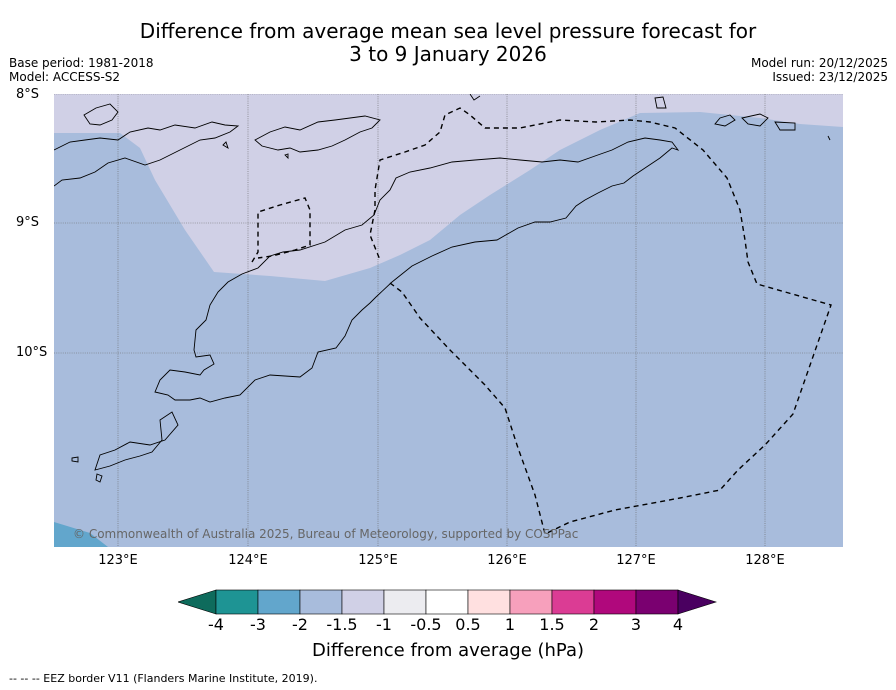 The height and width of the screenshot is (690, 896). Describe the element at coordinates (448, 54) in the screenshot. I see `title-line-2: 3 to 9 January 2026` at that location.